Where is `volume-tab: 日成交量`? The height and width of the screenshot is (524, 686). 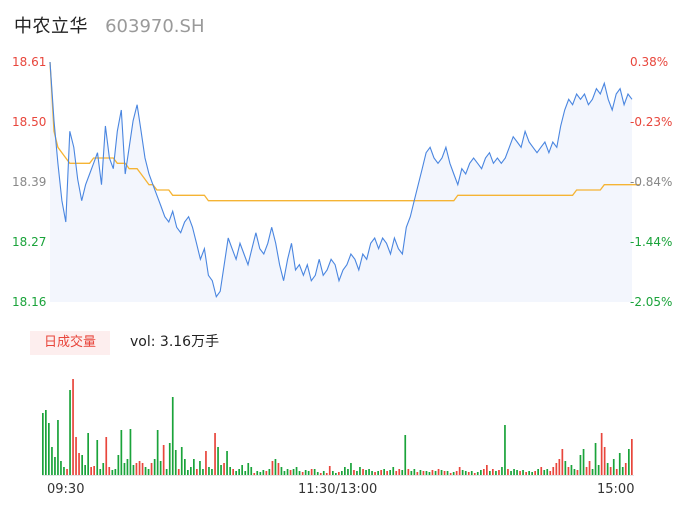 volume-tab: 日成交量 is located at coordinates (70, 343).